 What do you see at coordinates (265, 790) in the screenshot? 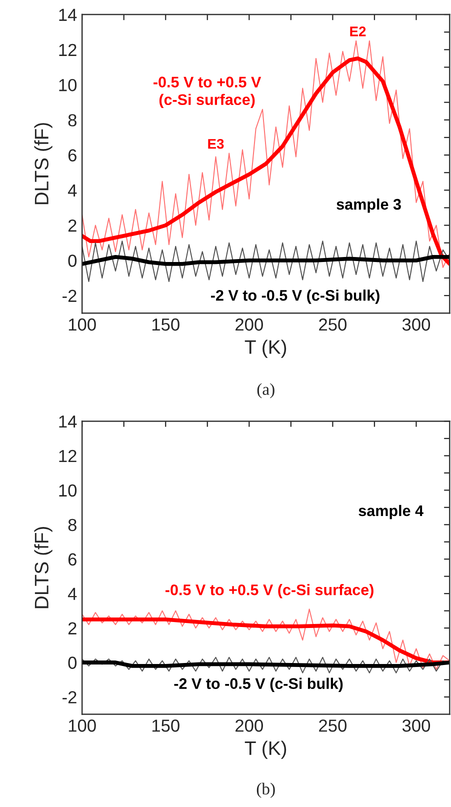
I see `text: (b)` at bounding box center [265, 790].